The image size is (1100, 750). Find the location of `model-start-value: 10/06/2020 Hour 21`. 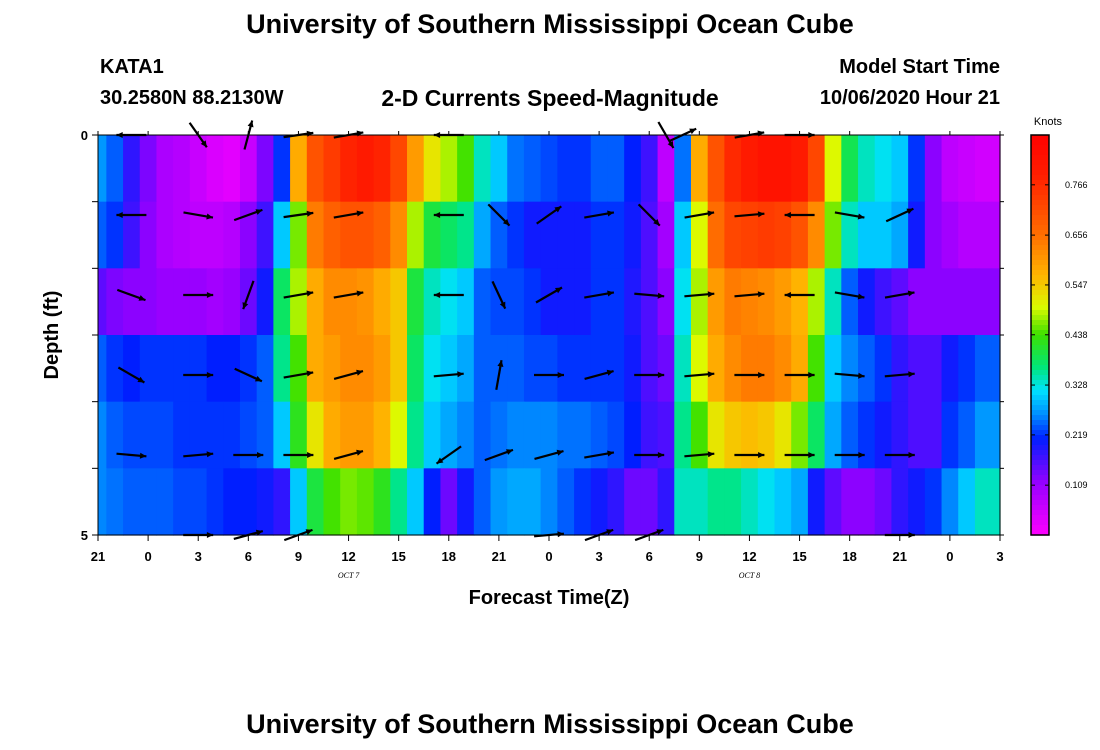

model-start-value: 10/06/2020 Hour 21 is located at coordinates (909, 98).